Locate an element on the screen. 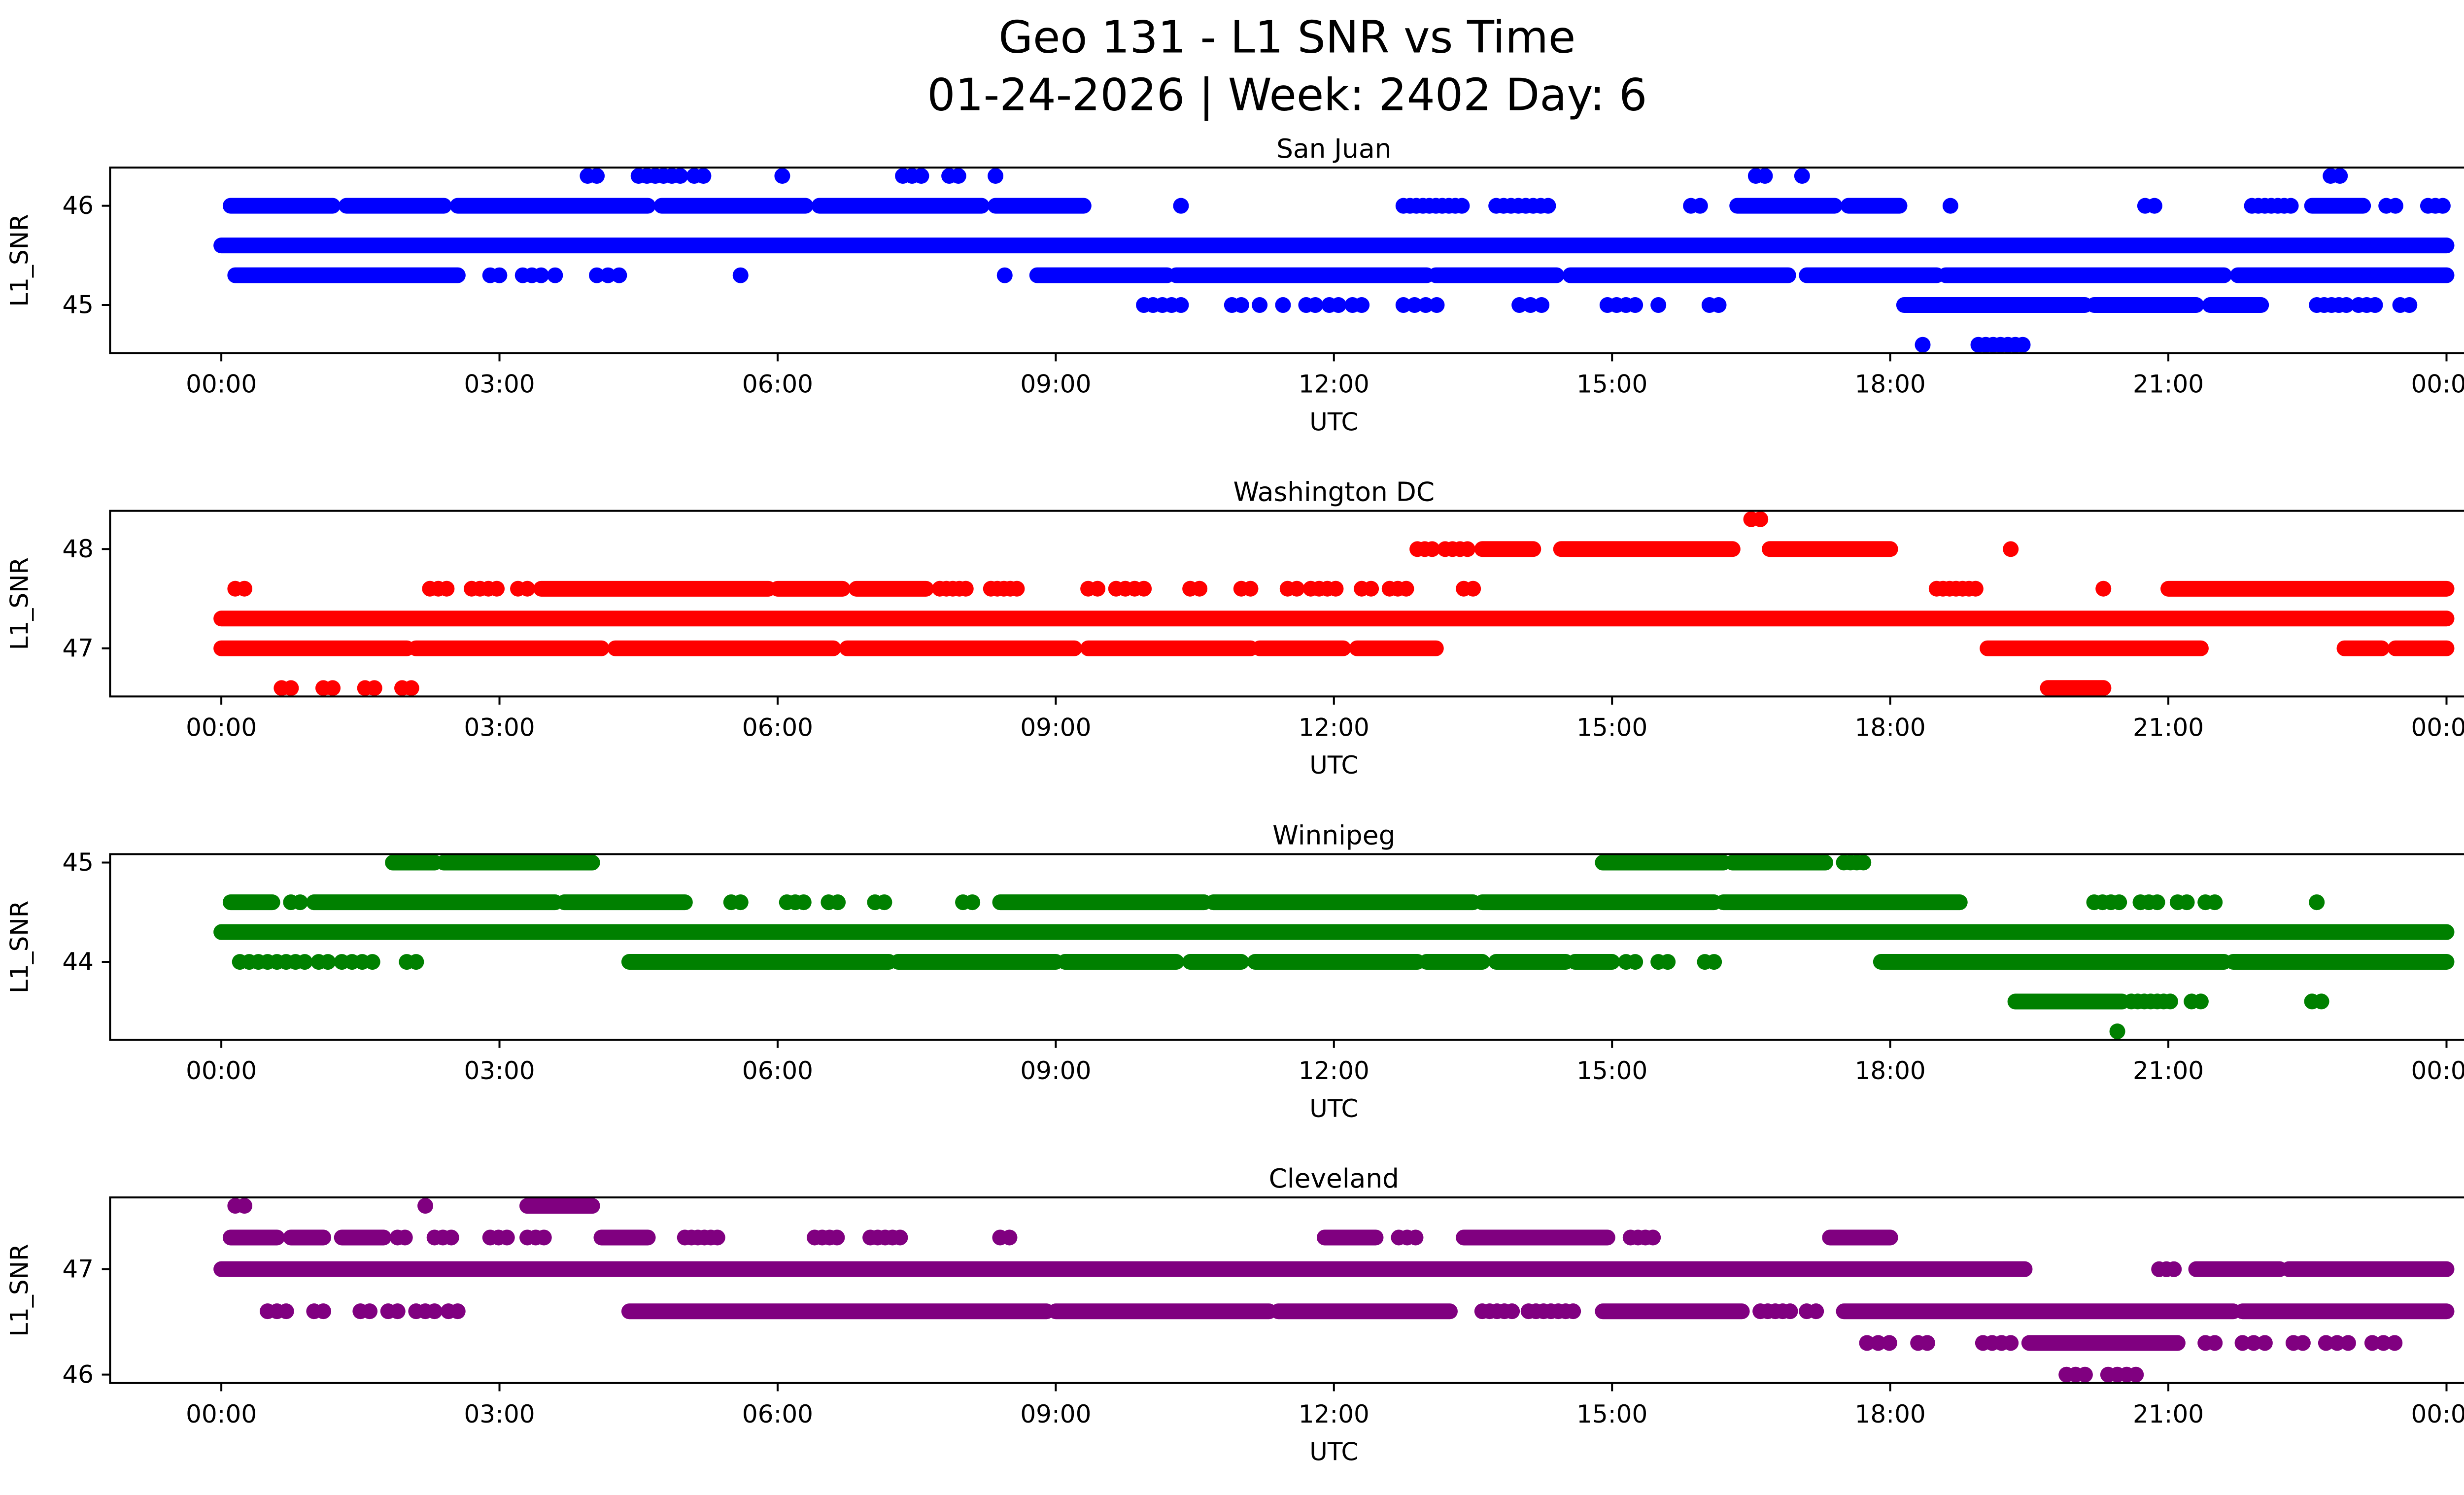  x-tick-label: 21:00 is located at coordinates (2168, 1414).